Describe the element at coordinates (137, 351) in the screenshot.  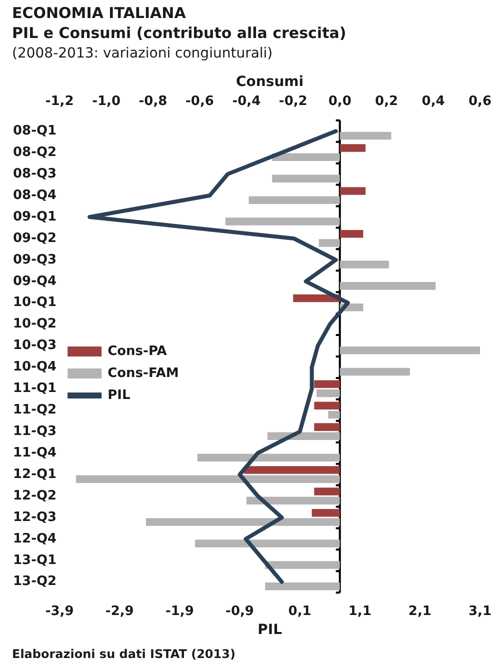
I see `legend-label: Cons-PA` at that location.